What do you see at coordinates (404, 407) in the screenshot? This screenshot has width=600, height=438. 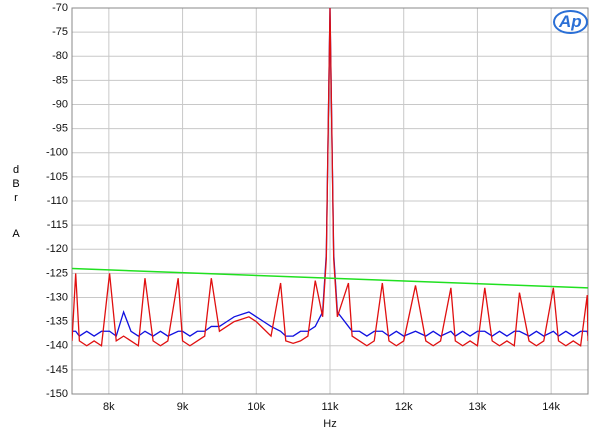 I see `x-tick-label: 12k` at bounding box center [404, 407].